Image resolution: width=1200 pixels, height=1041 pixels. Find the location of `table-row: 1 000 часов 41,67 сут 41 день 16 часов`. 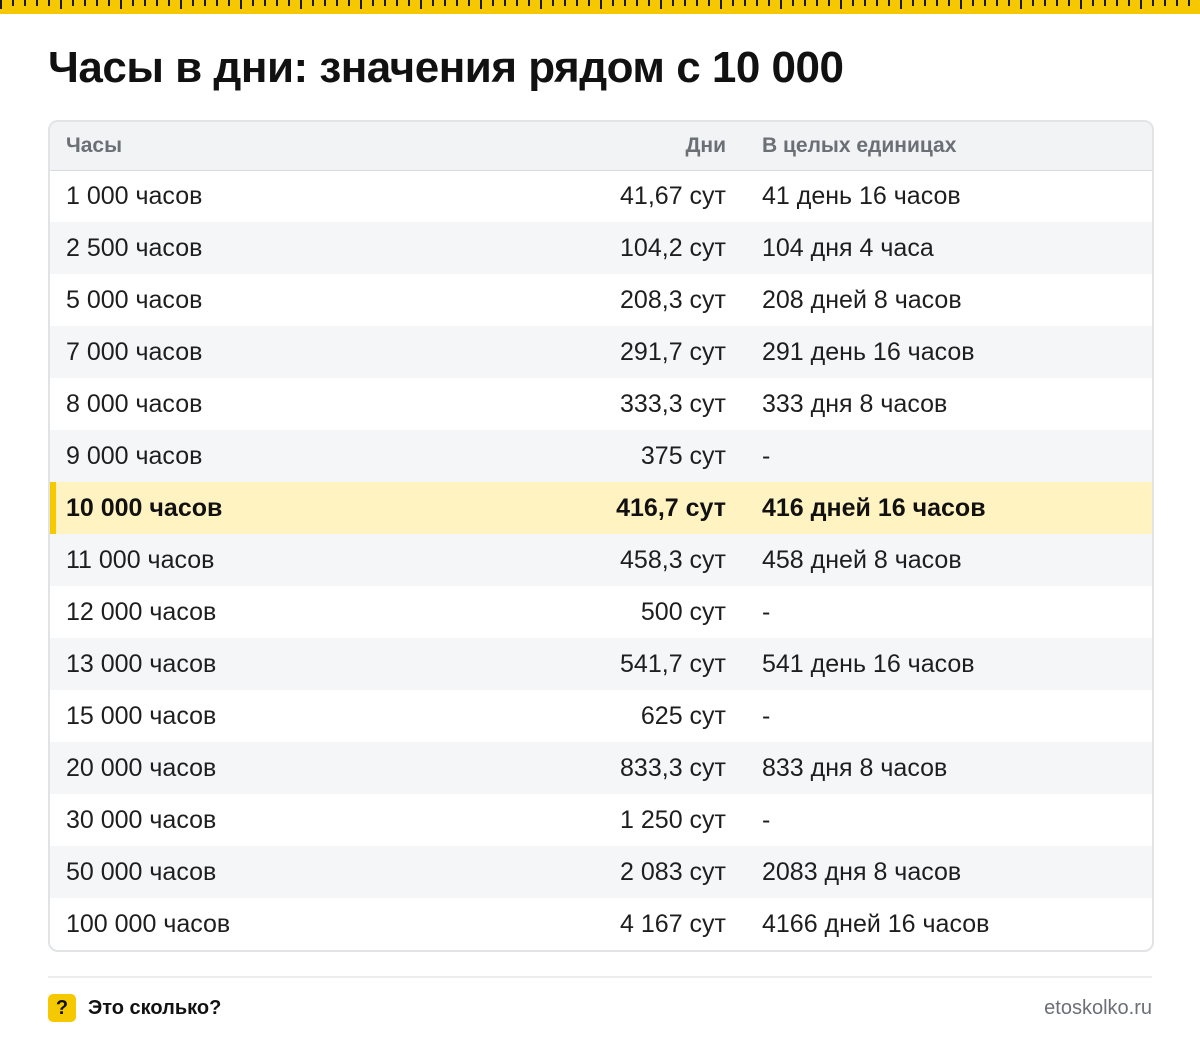

table-row: 1 000 часов 41,67 сут 41 день 16 часов is located at coordinates (601, 196).